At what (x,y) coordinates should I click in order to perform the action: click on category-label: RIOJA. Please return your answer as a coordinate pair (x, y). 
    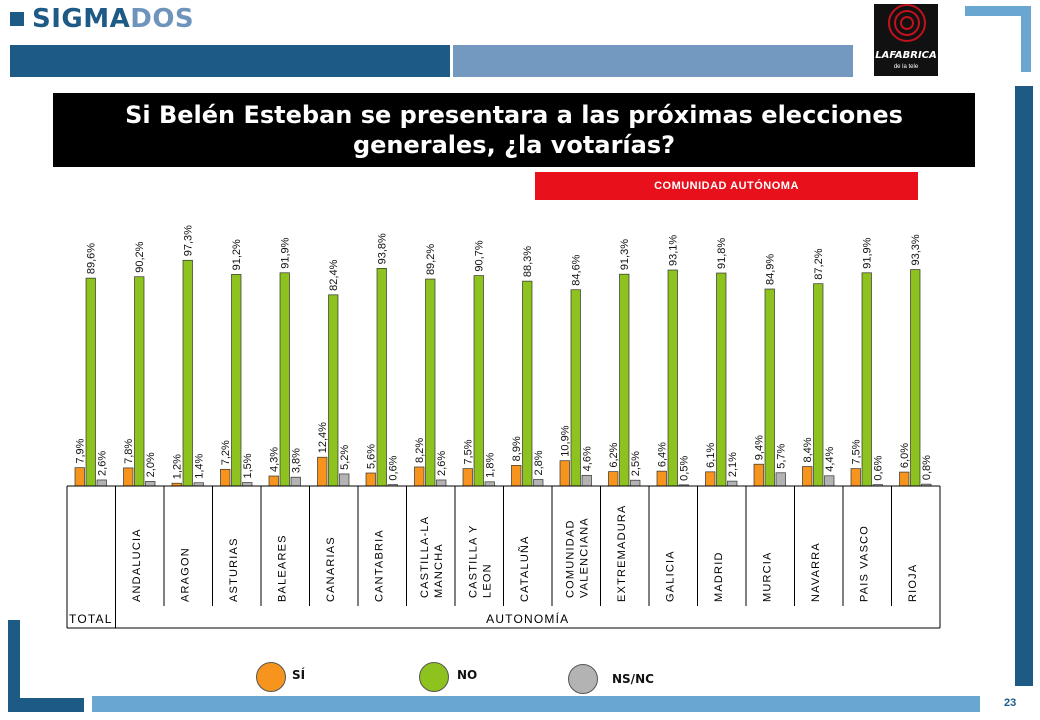
    Looking at the image, I should click on (913, 583).